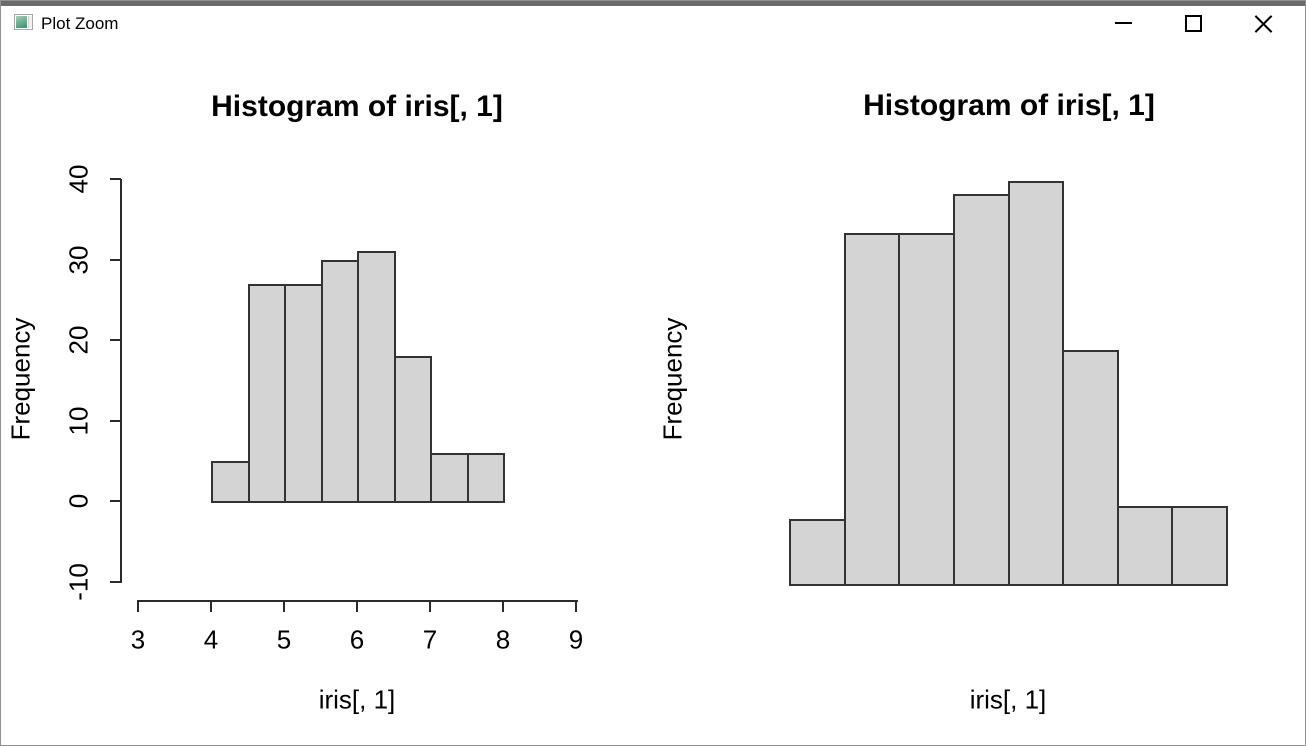 This screenshot has width=1306, height=746. Describe the element at coordinates (211, 639) in the screenshot. I see `x-axis-tick-label: 4` at that location.